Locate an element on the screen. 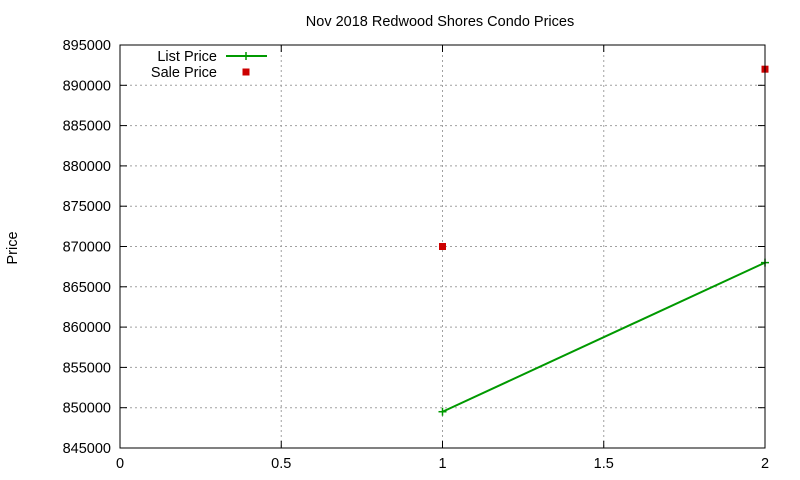  x-tick-label: 1 is located at coordinates (442, 464).